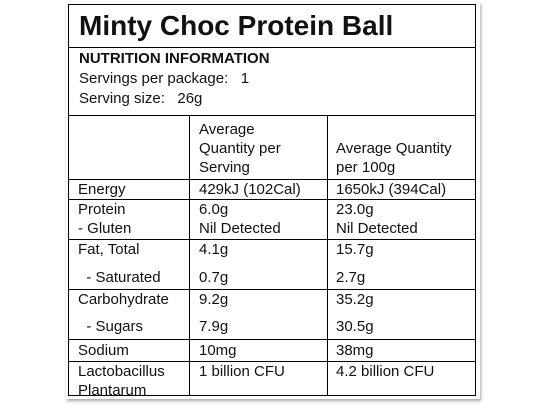 This screenshot has width=544, height=408. What do you see at coordinates (355, 209) in the screenshot?
I see `protein-per100: 23.0g` at bounding box center [355, 209].